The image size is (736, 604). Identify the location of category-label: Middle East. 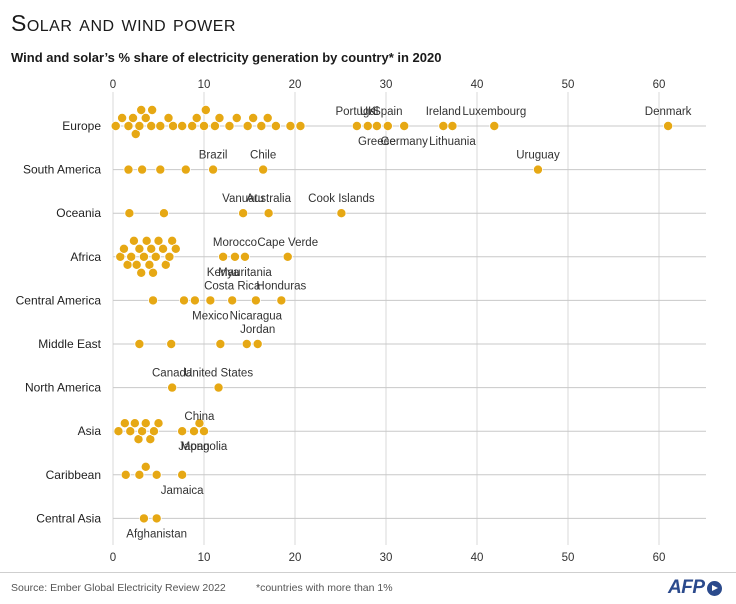
(69, 344).